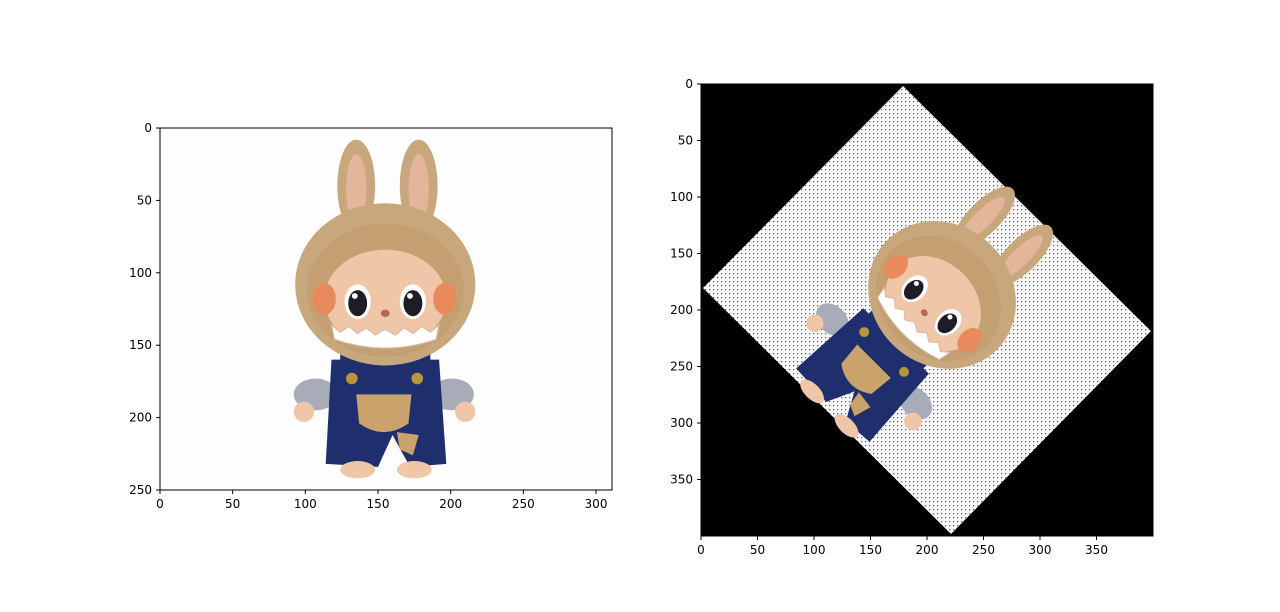  Describe the element at coordinates (870, 550) in the screenshot. I see `right-x-tick-label: 150` at that location.